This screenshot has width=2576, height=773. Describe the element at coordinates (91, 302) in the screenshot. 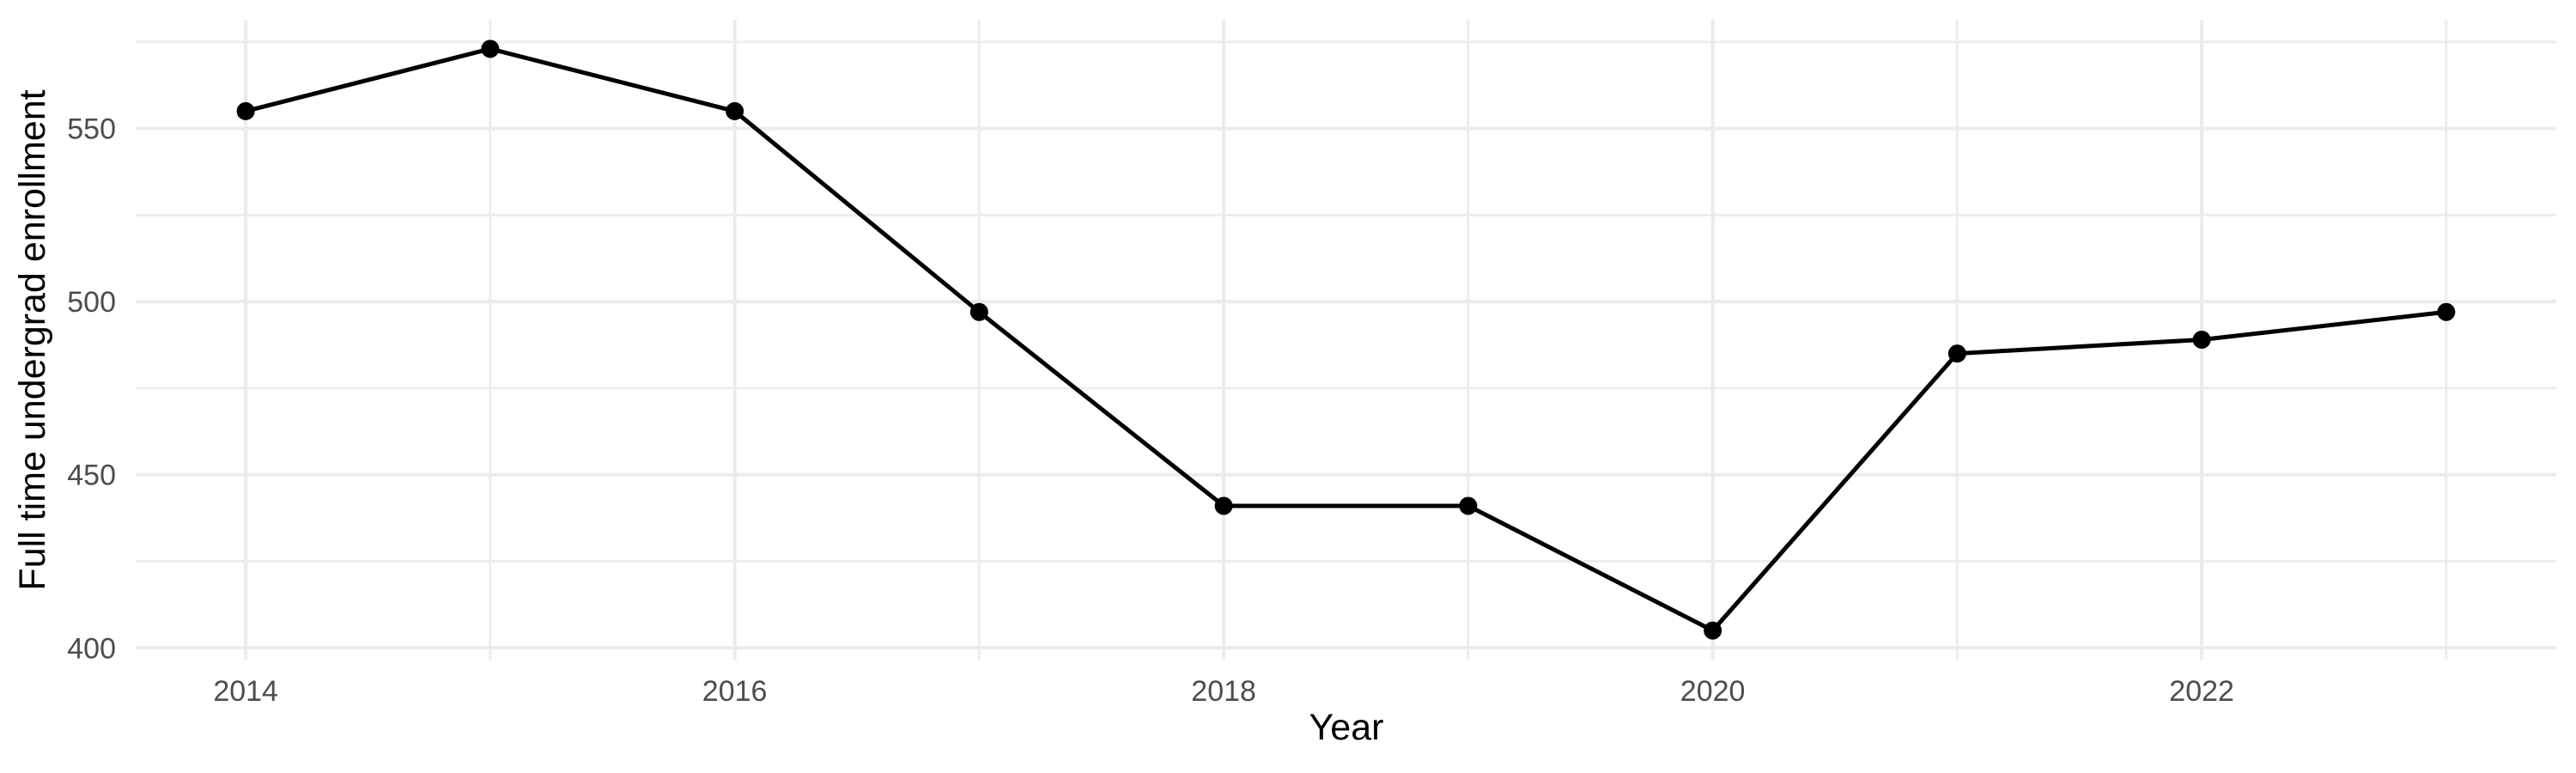

I see `y-tick-label: 500` at that location.